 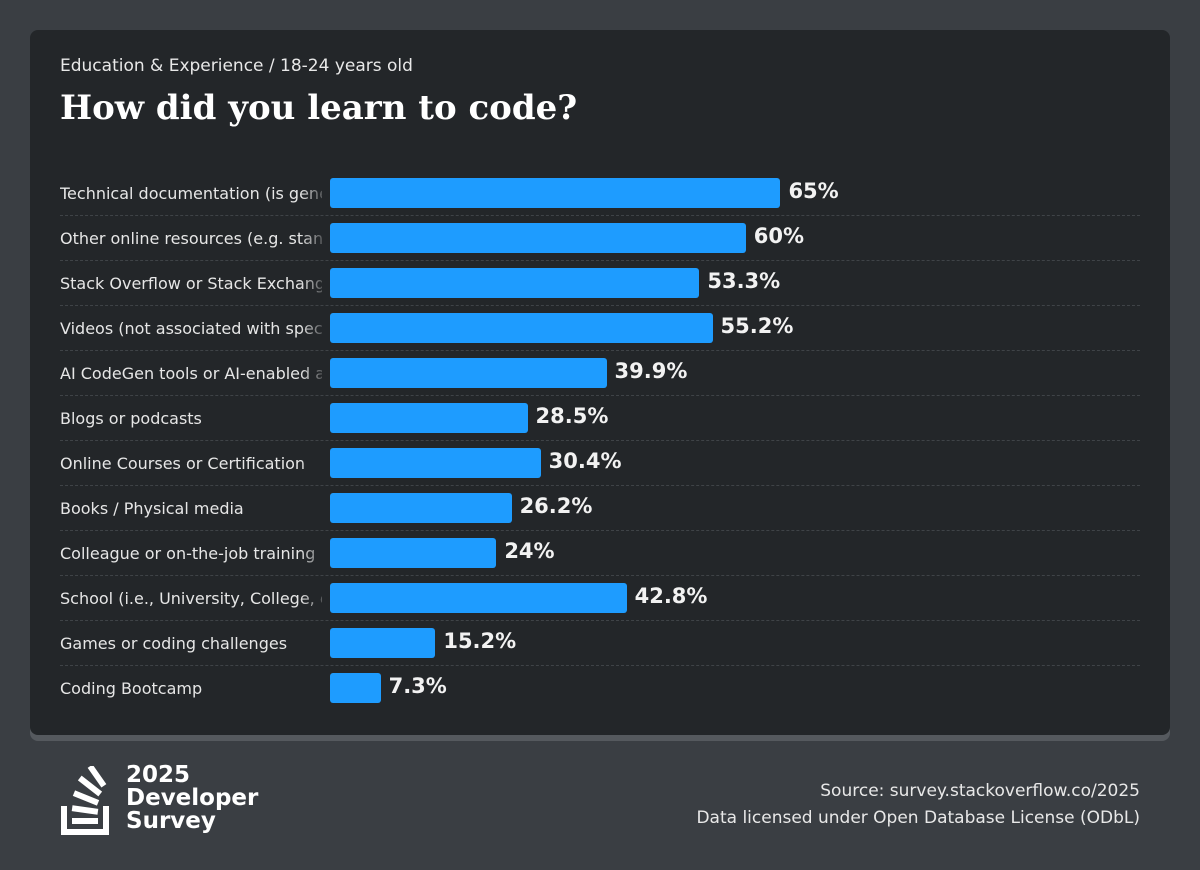 What do you see at coordinates (813, 191) in the screenshot?
I see `value-label: 65%` at bounding box center [813, 191].